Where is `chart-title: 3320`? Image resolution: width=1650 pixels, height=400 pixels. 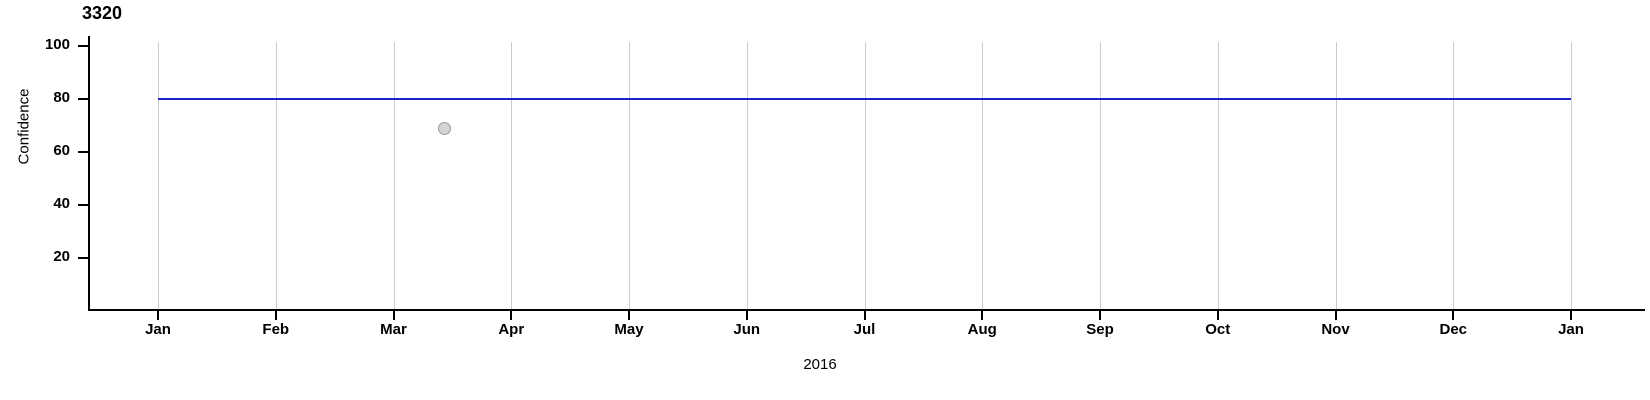 chart-title: 3320 is located at coordinates (102, 13).